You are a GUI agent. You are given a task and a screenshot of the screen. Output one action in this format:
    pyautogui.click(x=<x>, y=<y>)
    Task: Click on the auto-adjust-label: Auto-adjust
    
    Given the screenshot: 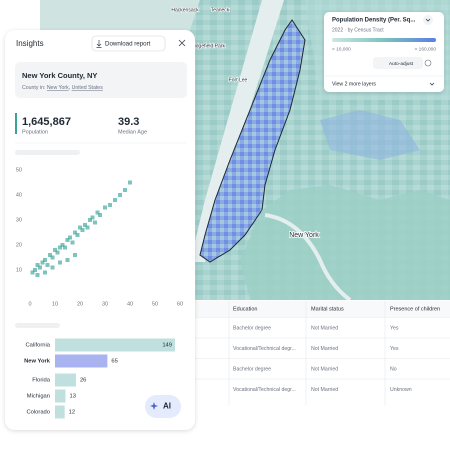 What is the action you would take?
    pyautogui.click(x=401, y=64)
    